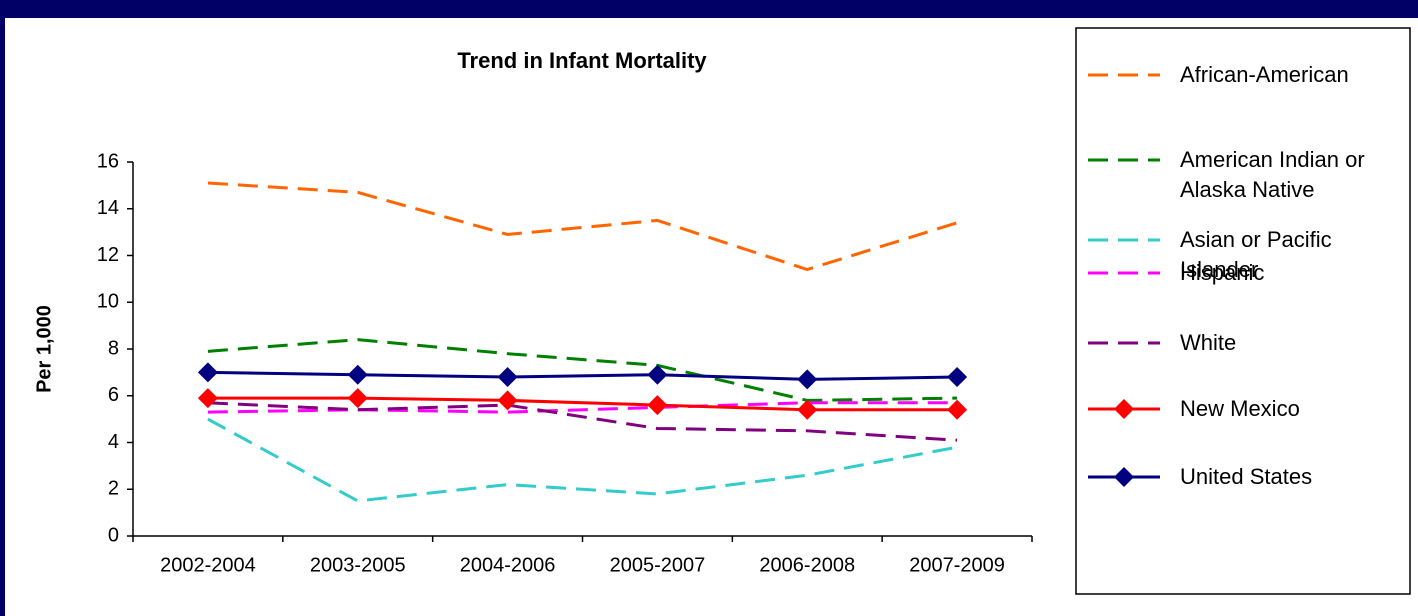 The image size is (1418, 616). Describe the element at coordinates (108, 161) in the screenshot. I see `y-tick-label: 16` at that location.